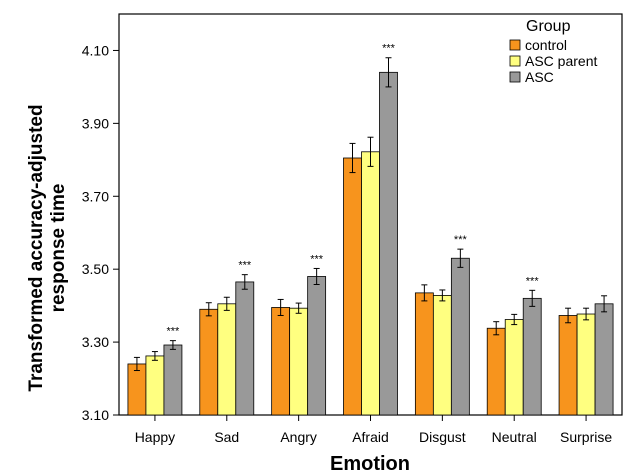 This screenshot has width=628, height=474. I want to click on y-tick-label: 4.10, so click(95, 50).